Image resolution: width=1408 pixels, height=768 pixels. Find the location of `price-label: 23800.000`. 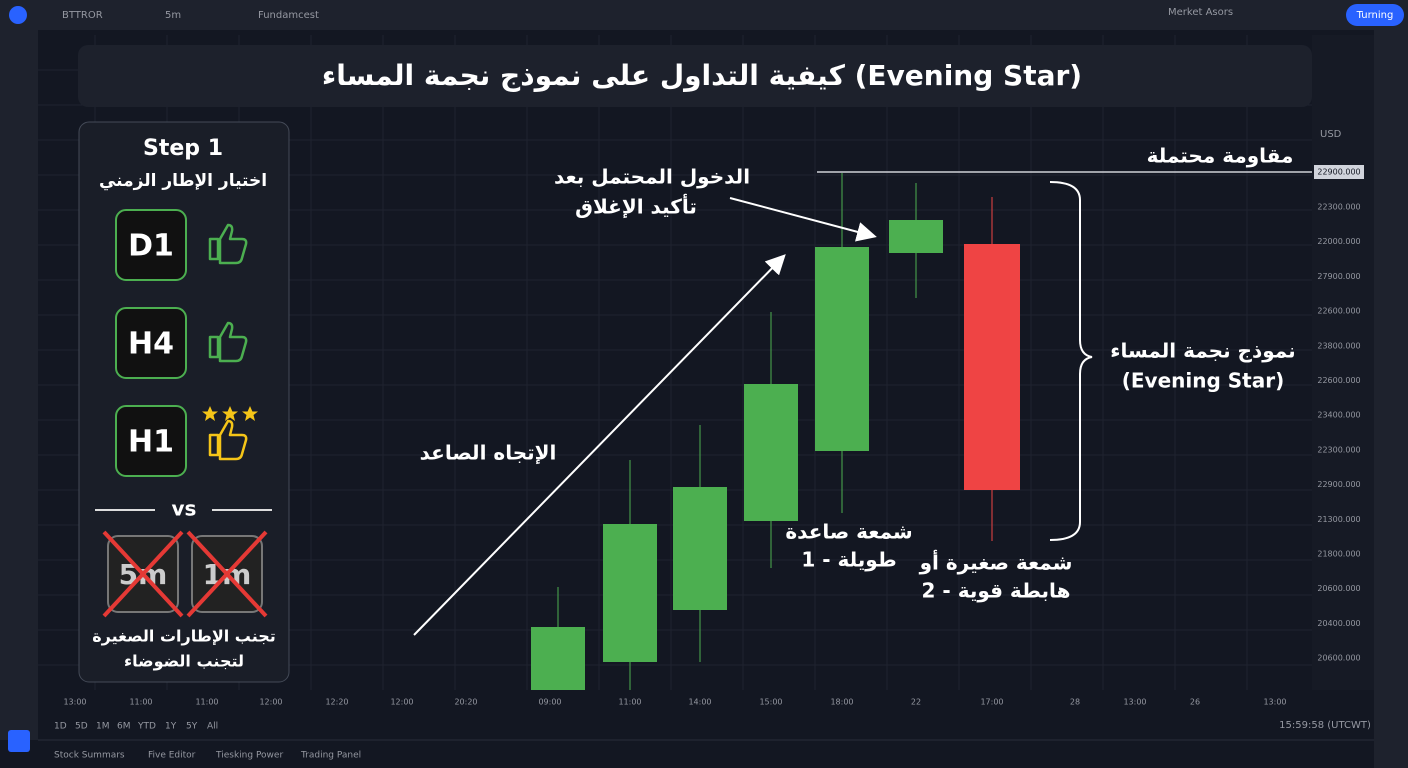

price-label: 23800.000 is located at coordinates (1338, 345).